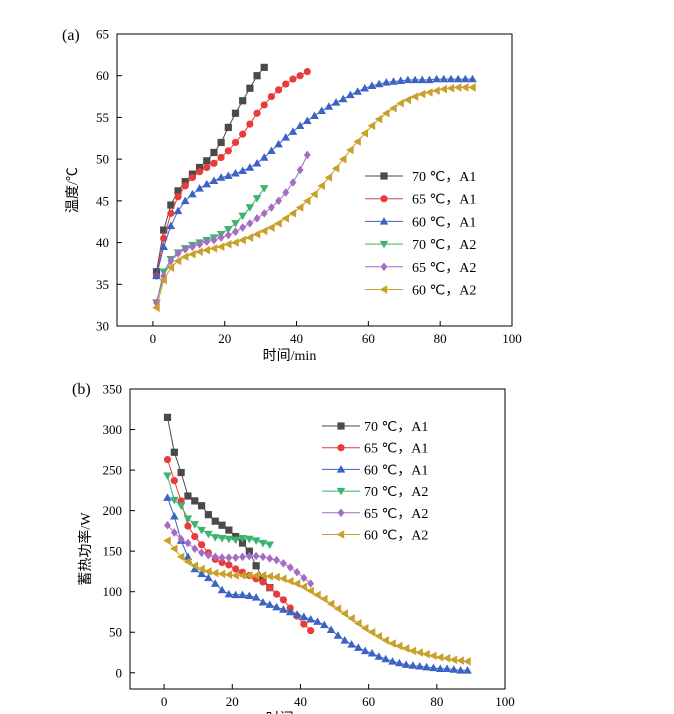  I want to click on y-tick-label: 150, so click(113, 551).